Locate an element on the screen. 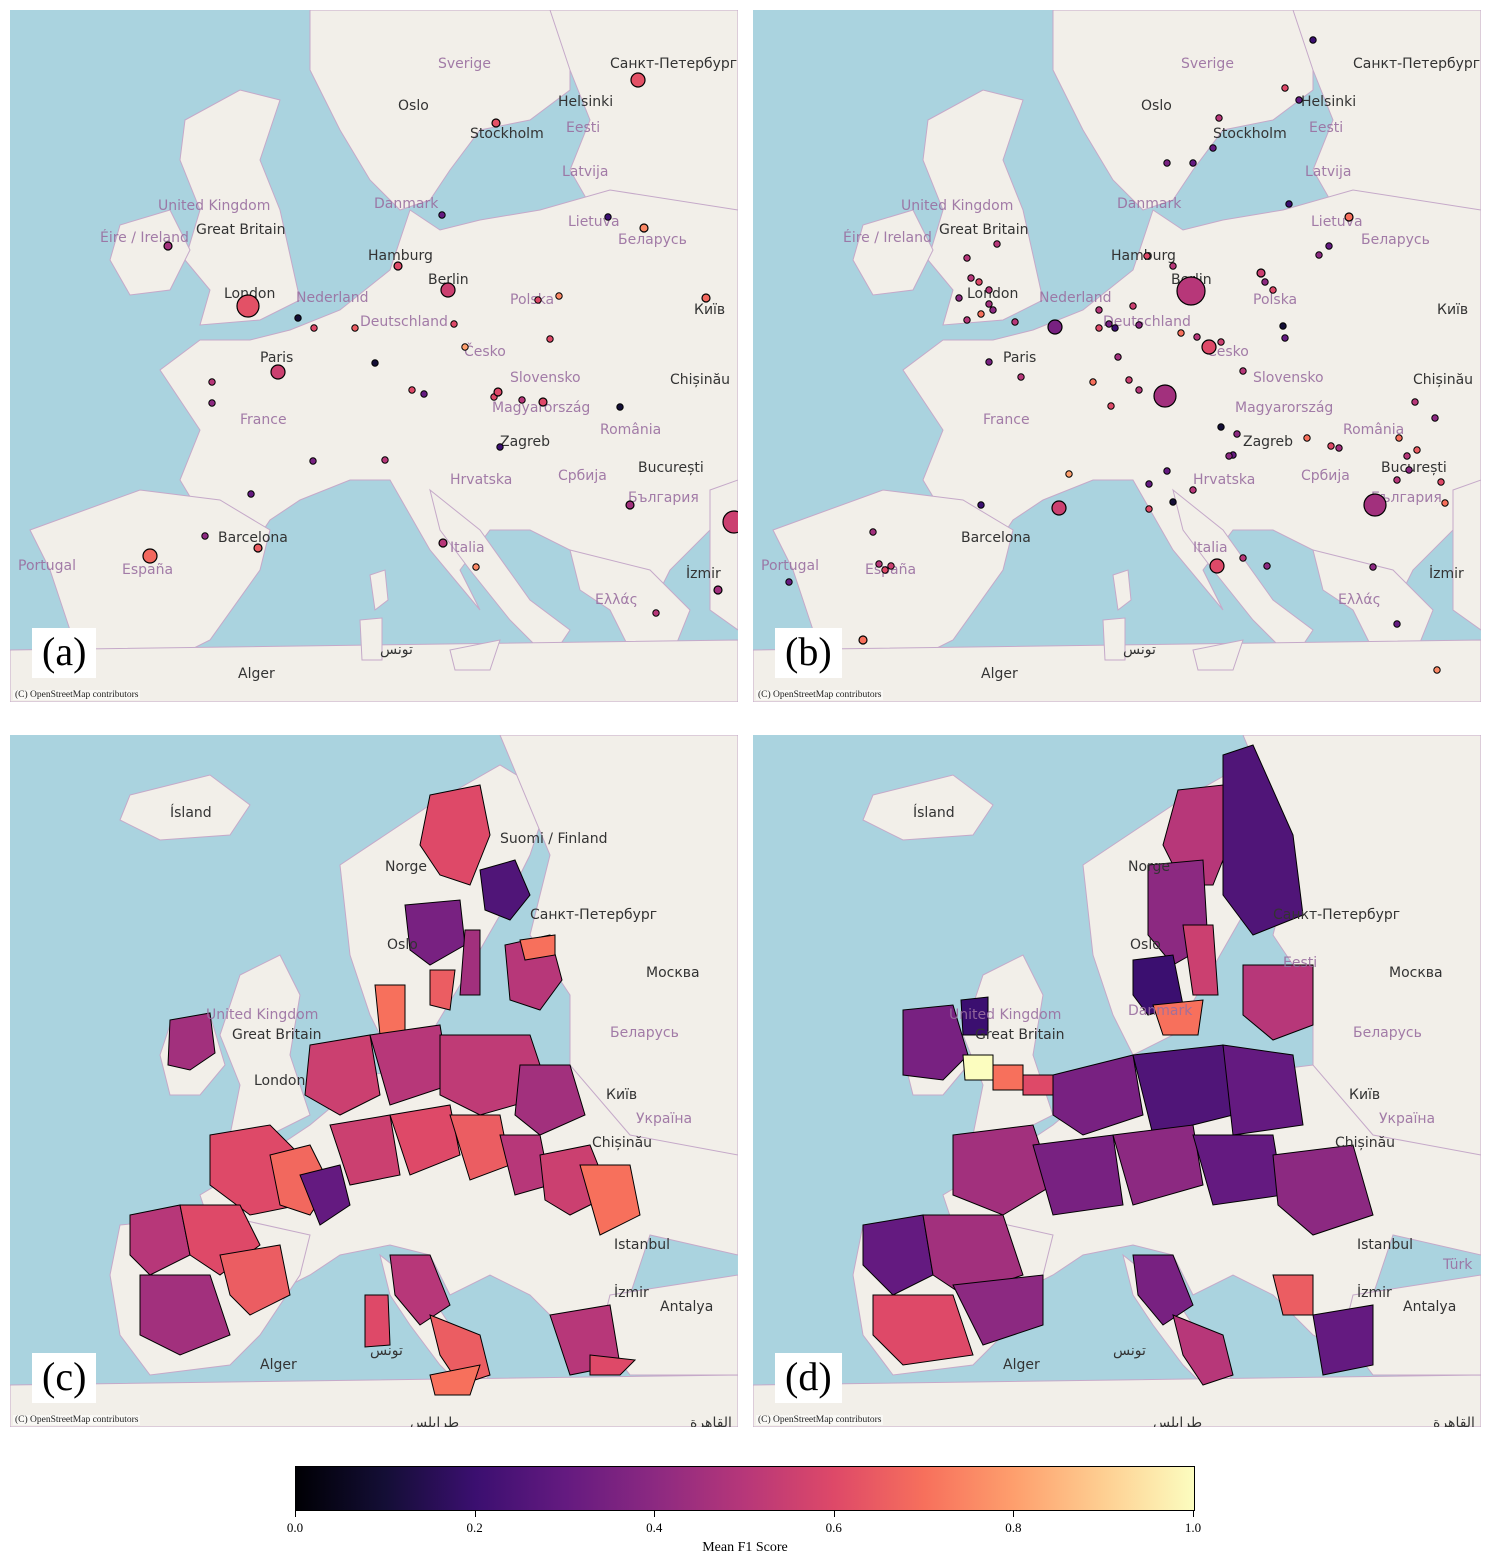  panel-label: (d) is located at coordinates (808, 1378).